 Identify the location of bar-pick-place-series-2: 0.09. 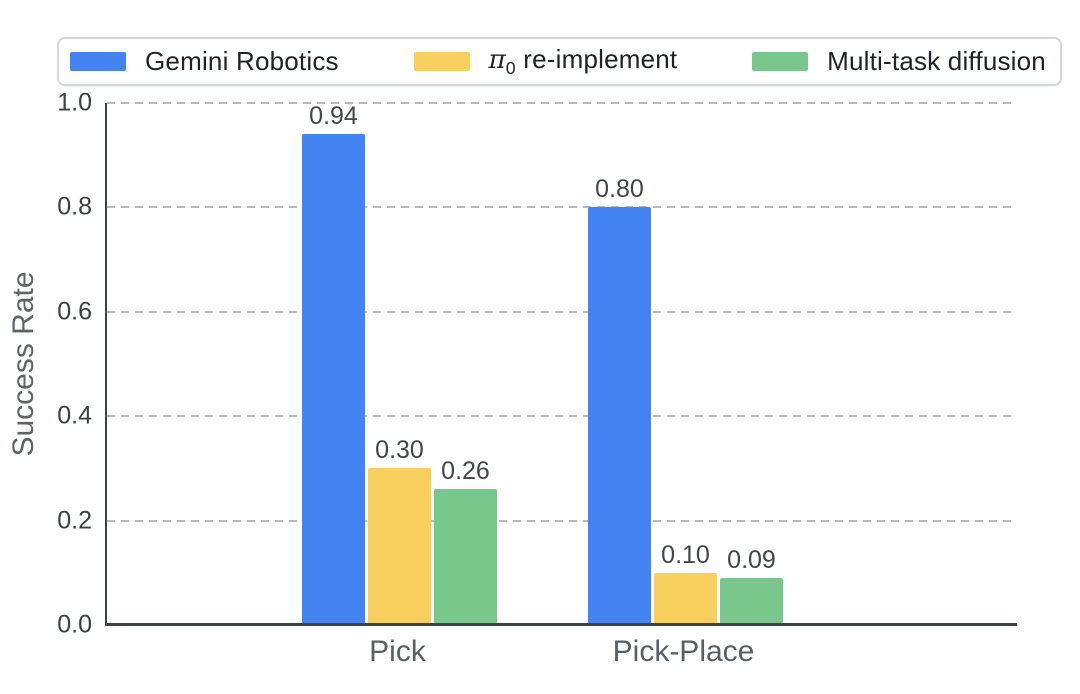
(751, 586).